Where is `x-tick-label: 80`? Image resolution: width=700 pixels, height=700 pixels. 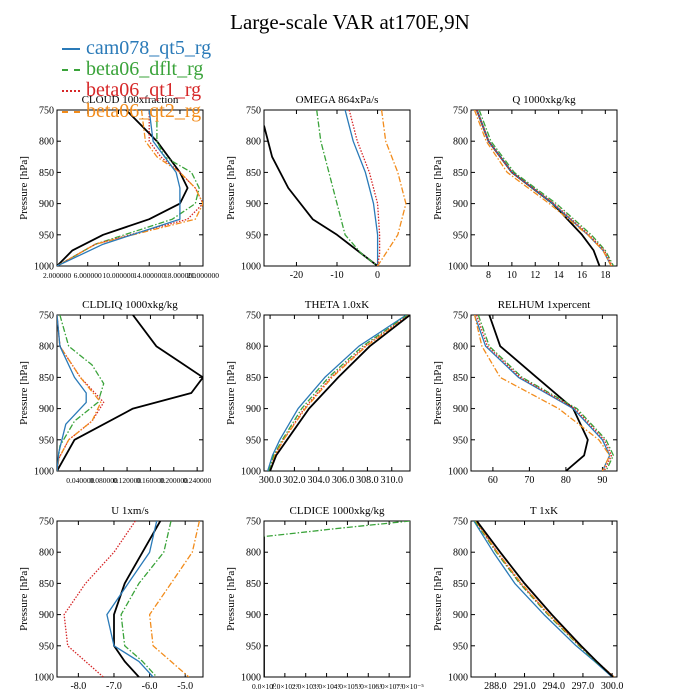
x-tick-label: 80 is located at coordinates (566, 480).